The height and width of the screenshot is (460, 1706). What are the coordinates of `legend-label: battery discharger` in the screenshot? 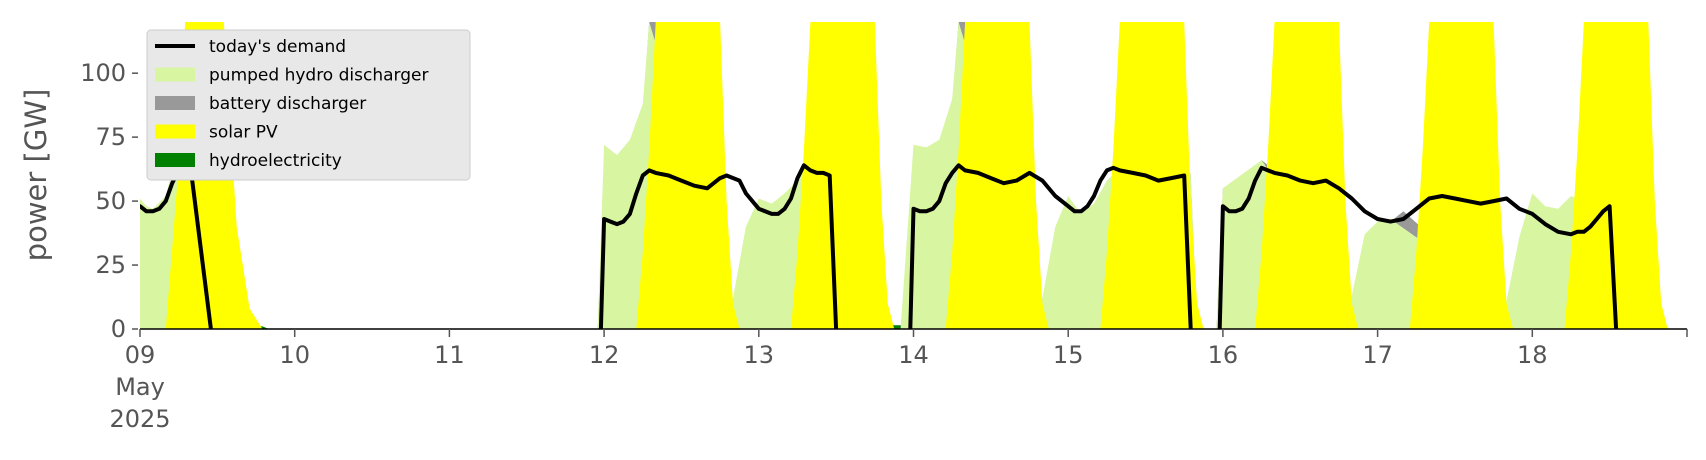 It's located at (287, 104).